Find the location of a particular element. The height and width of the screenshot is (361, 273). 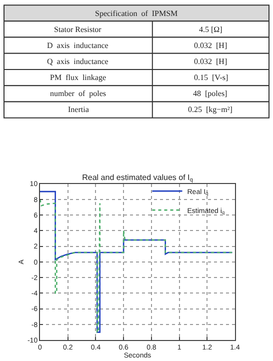

chart-title: Real and estimated values of I$_{q}$ is located at coordinates (137, 178).